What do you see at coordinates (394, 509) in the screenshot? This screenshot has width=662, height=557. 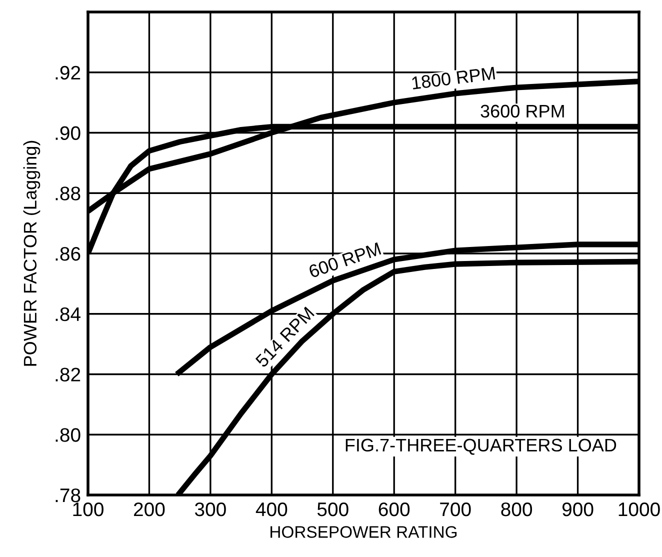 I see `x-tick-label: 600` at bounding box center [394, 509].